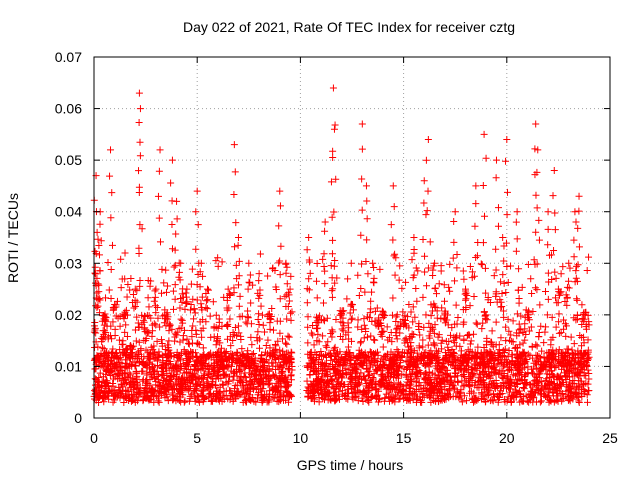 The image size is (640, 480). Describe the element at coordinates (68, 366) in the screenshot. I see `y-tick-label: 0.01` at that location.